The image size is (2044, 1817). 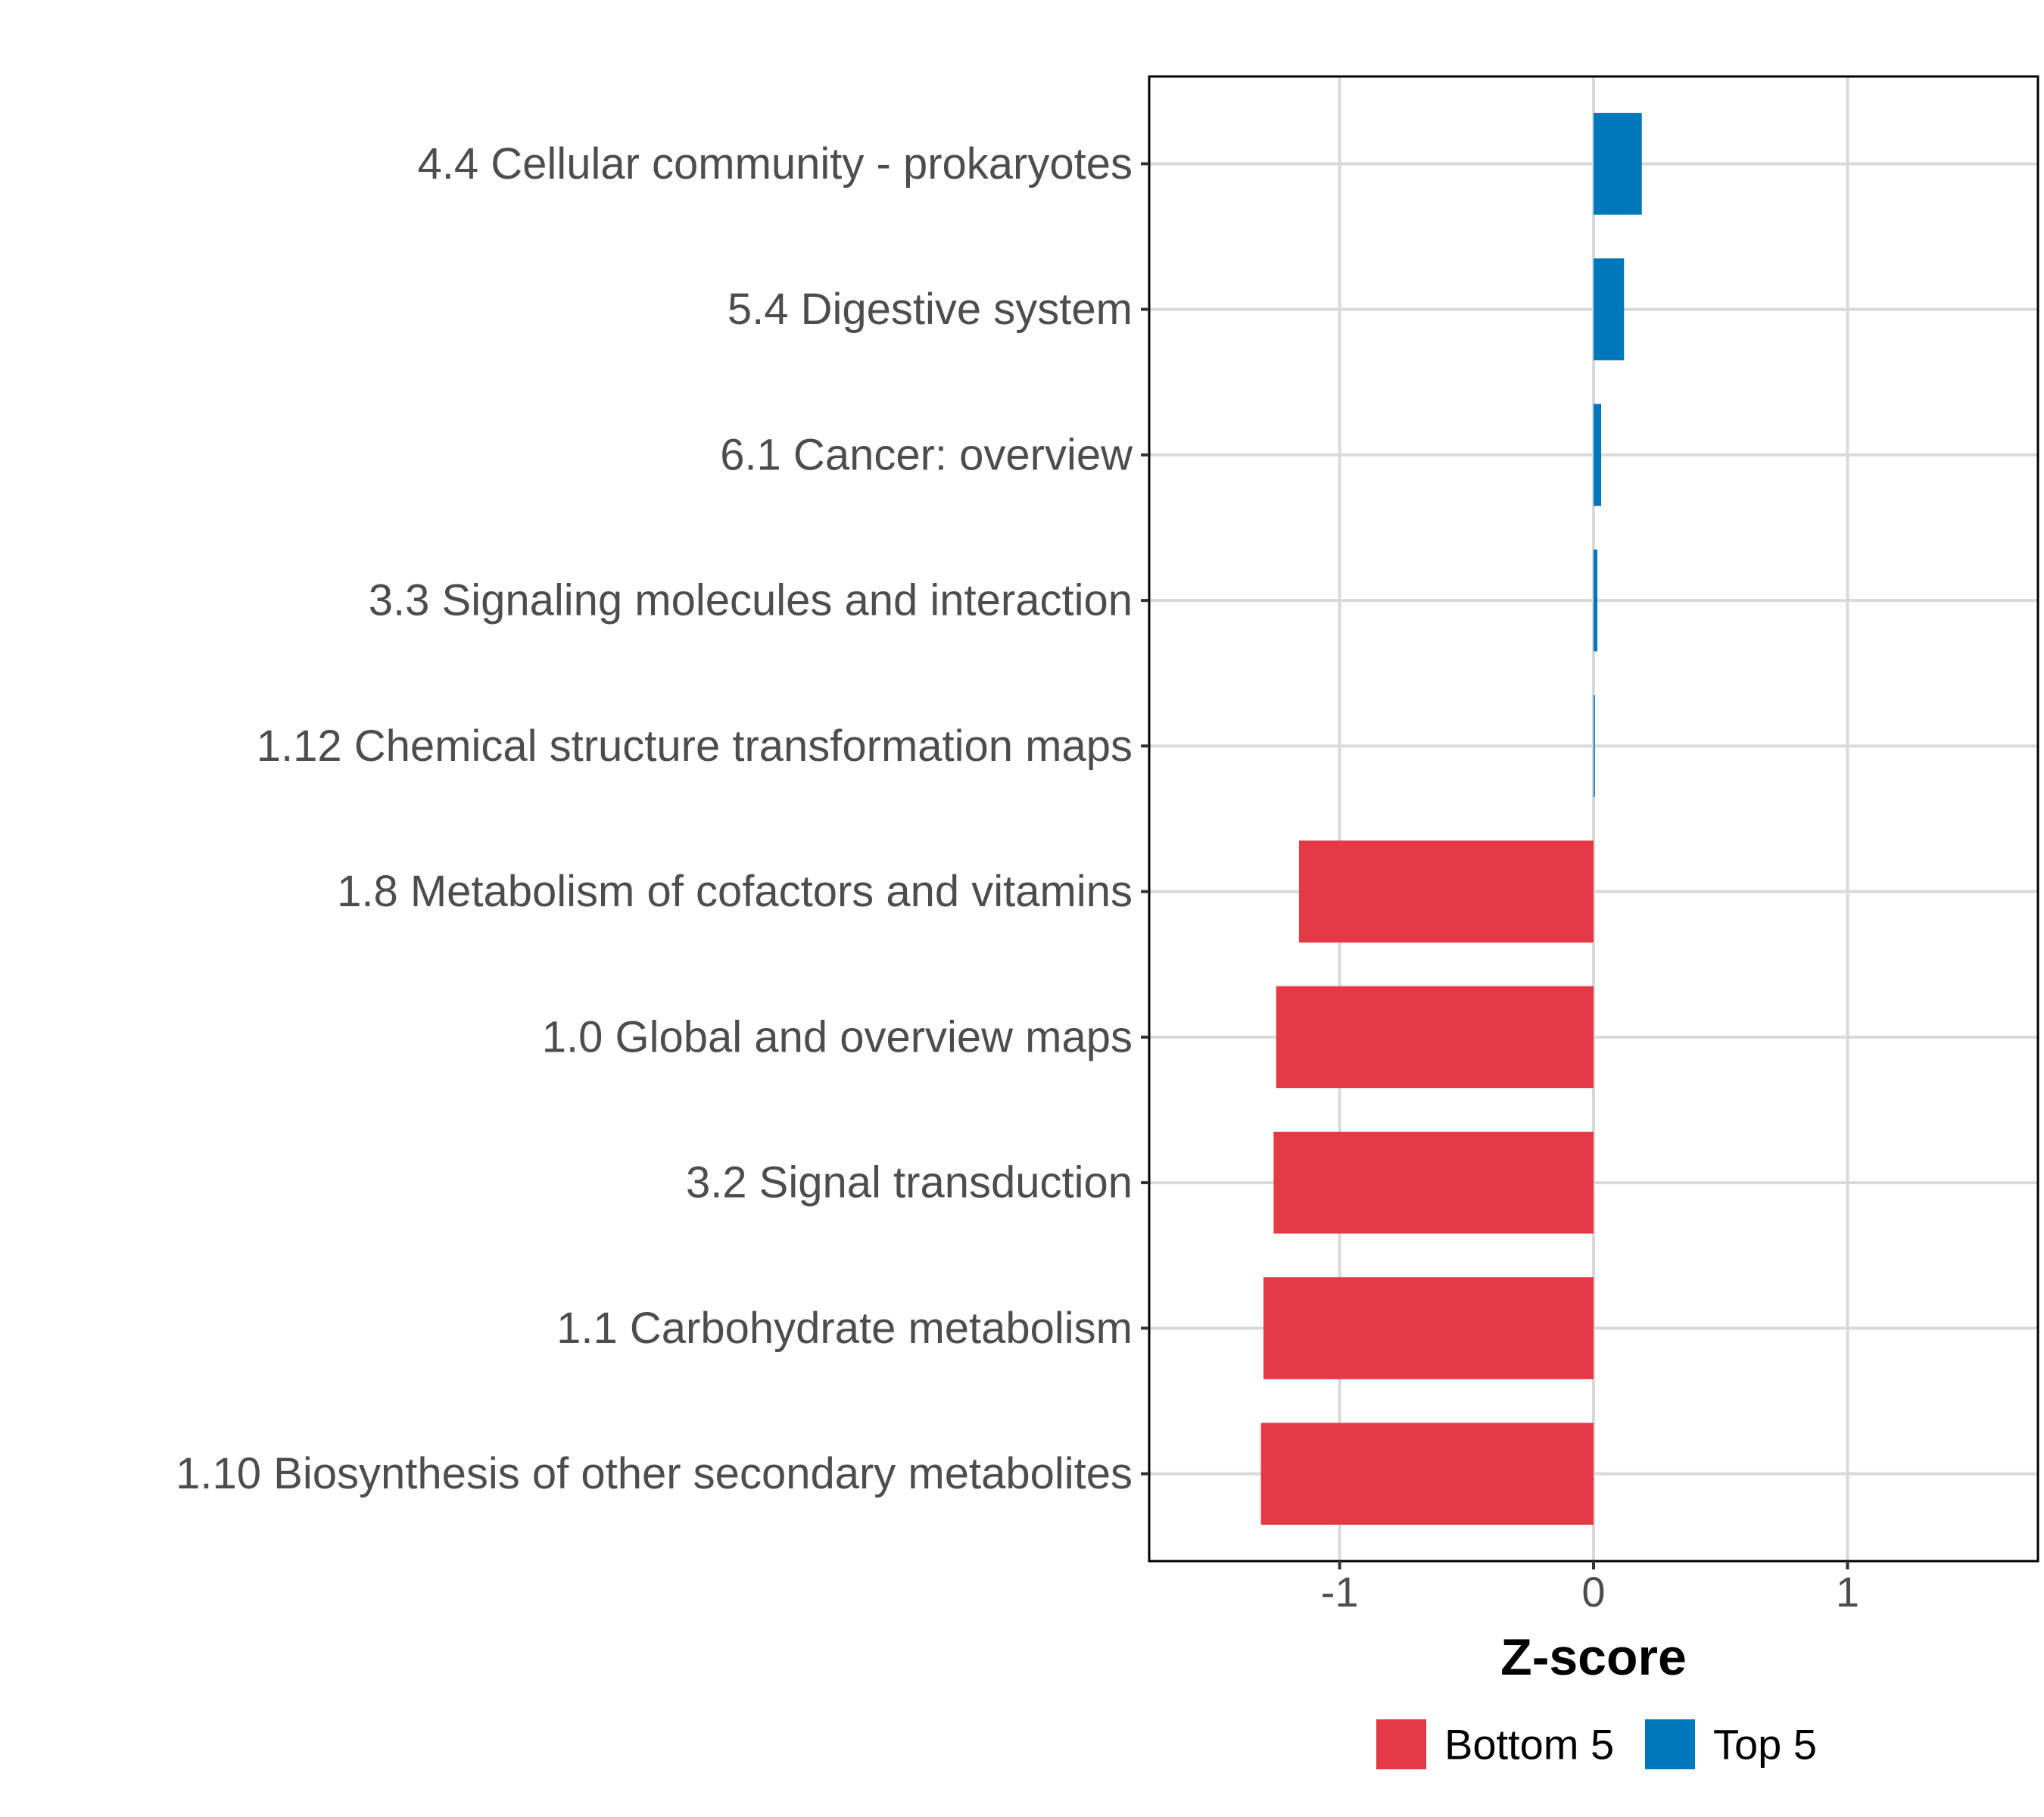 I want to click on category-label: 1.8 Metabolism of cofactors and vitamins, so click(x=735, y=891).